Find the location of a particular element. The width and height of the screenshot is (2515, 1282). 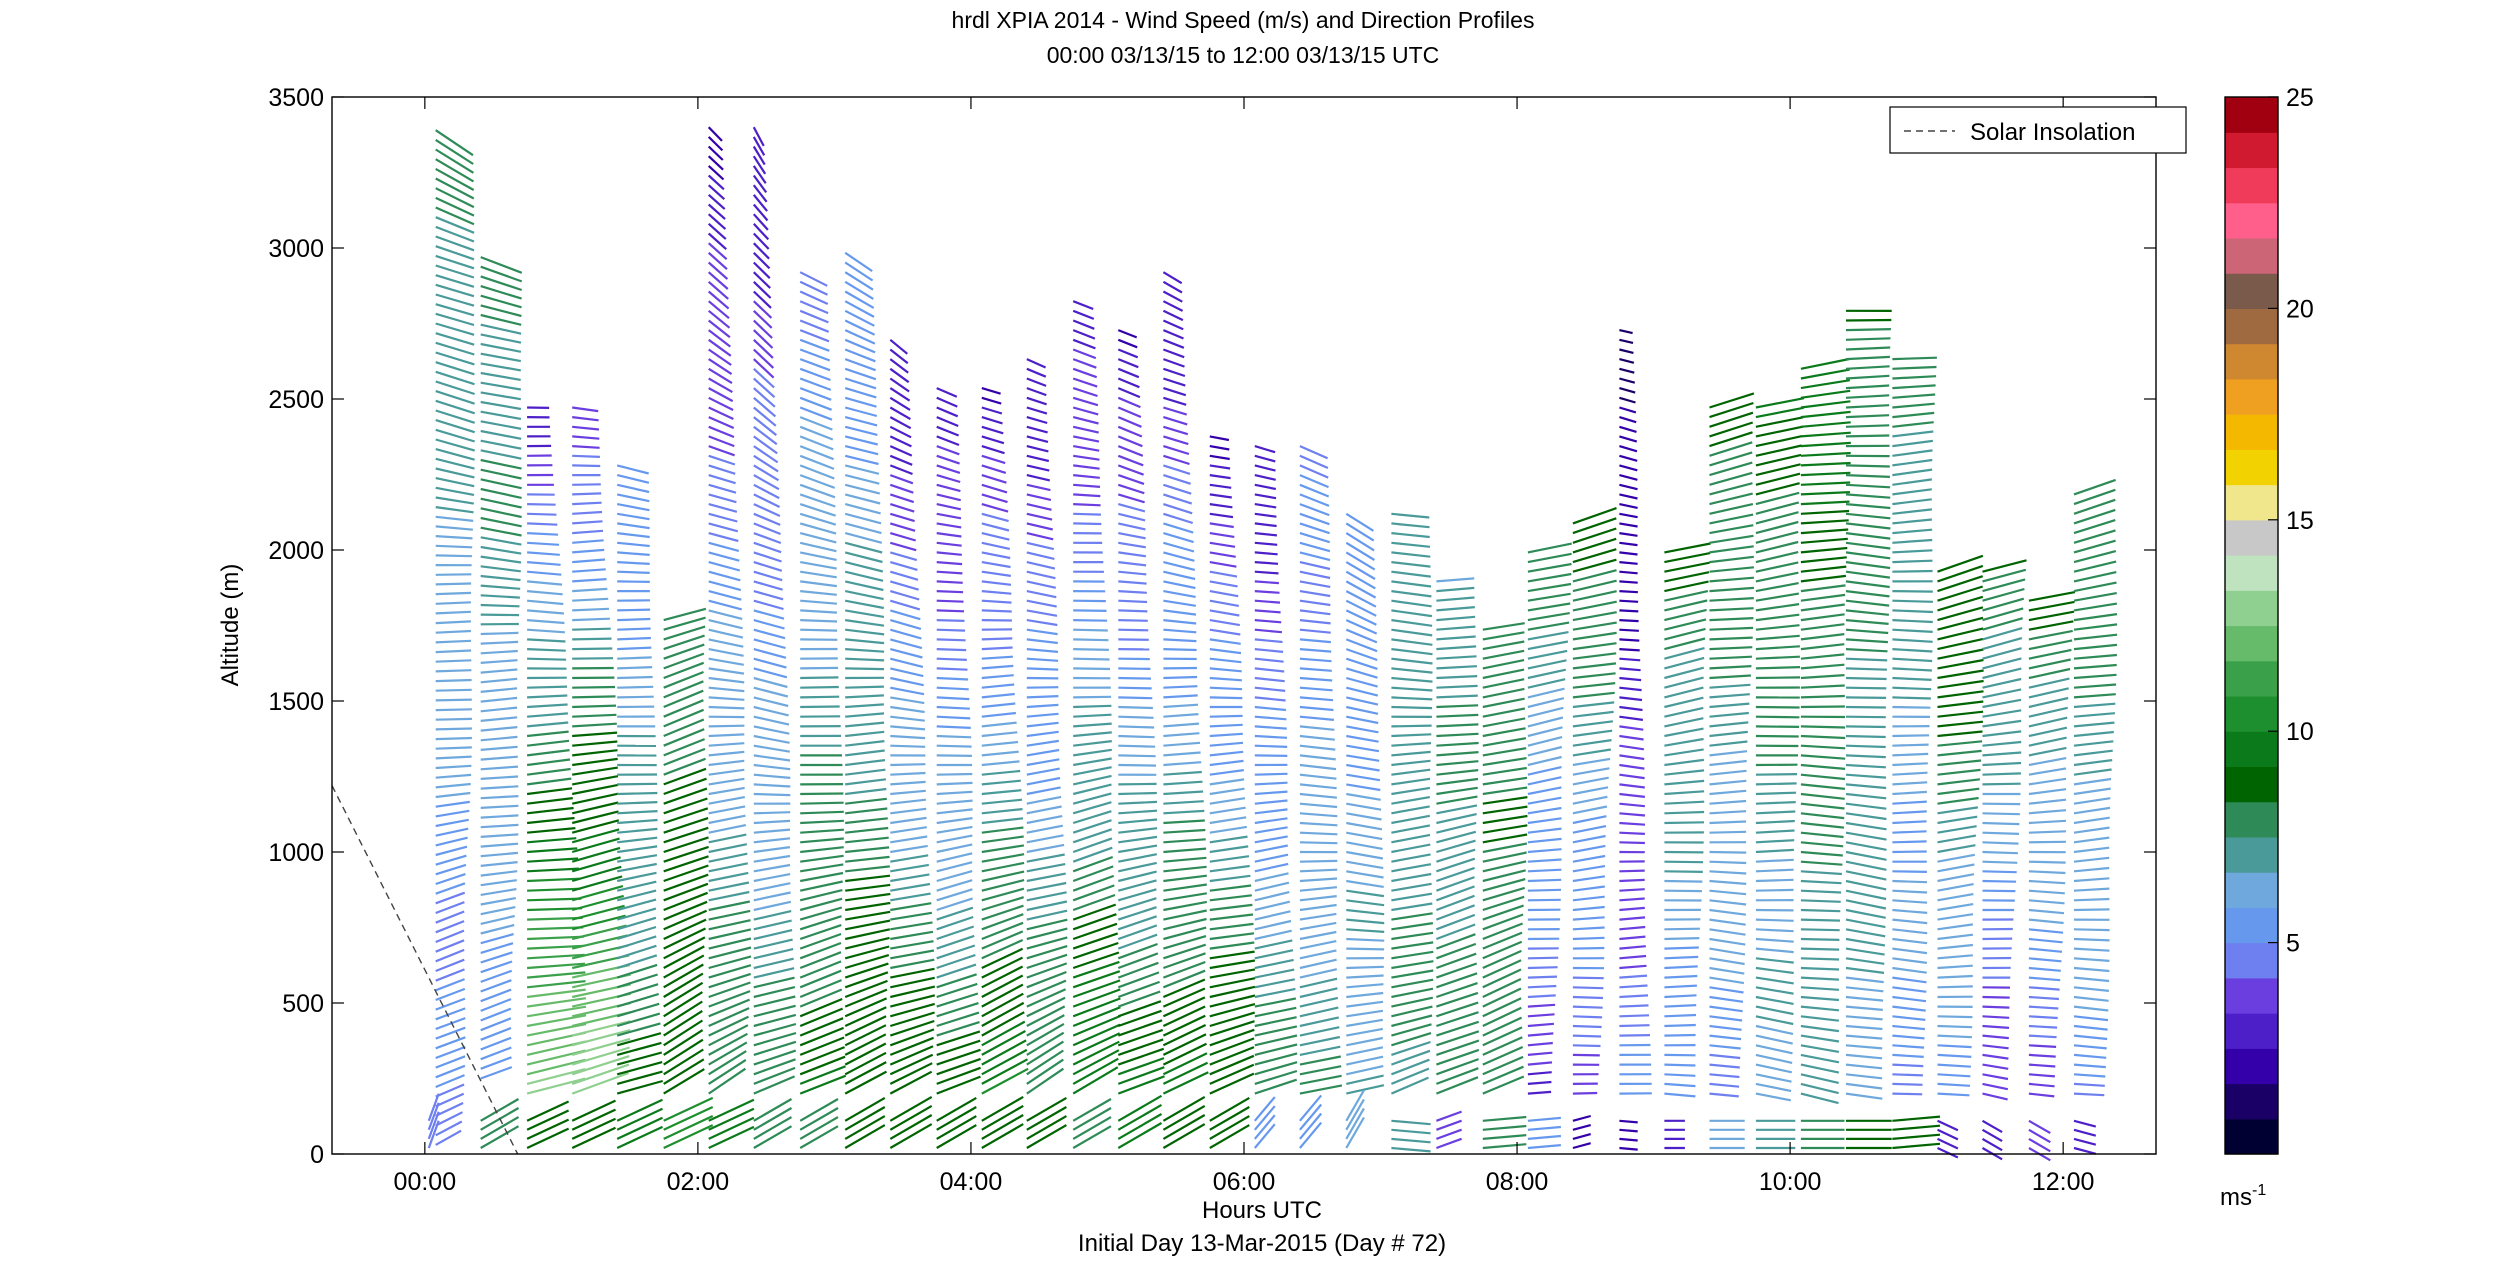

x-tick-label: 00:00 is located at coordinates (425, 1182).